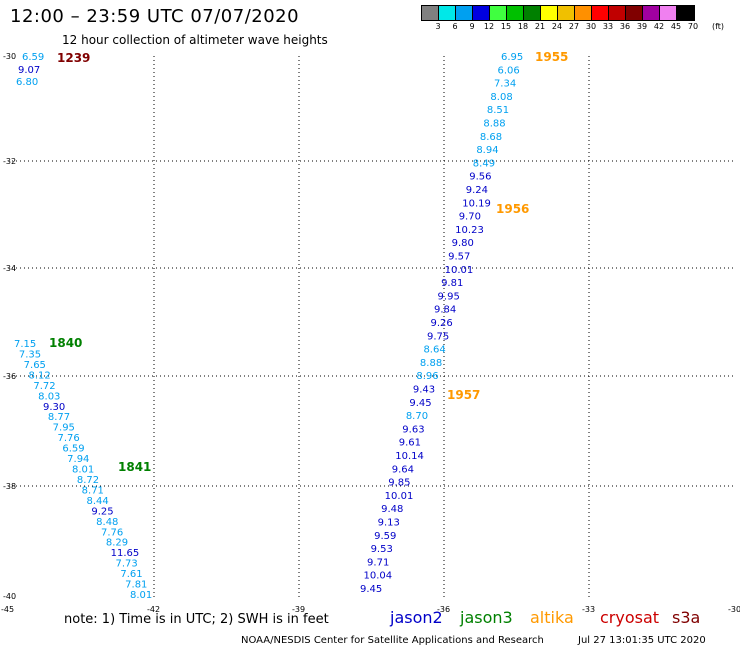 Image resolution: width=740 pixels, height=650 pixels. Describe the element at coordinates (438, 26) in the screenshot. I see `color-scale-label: 3` at that location.